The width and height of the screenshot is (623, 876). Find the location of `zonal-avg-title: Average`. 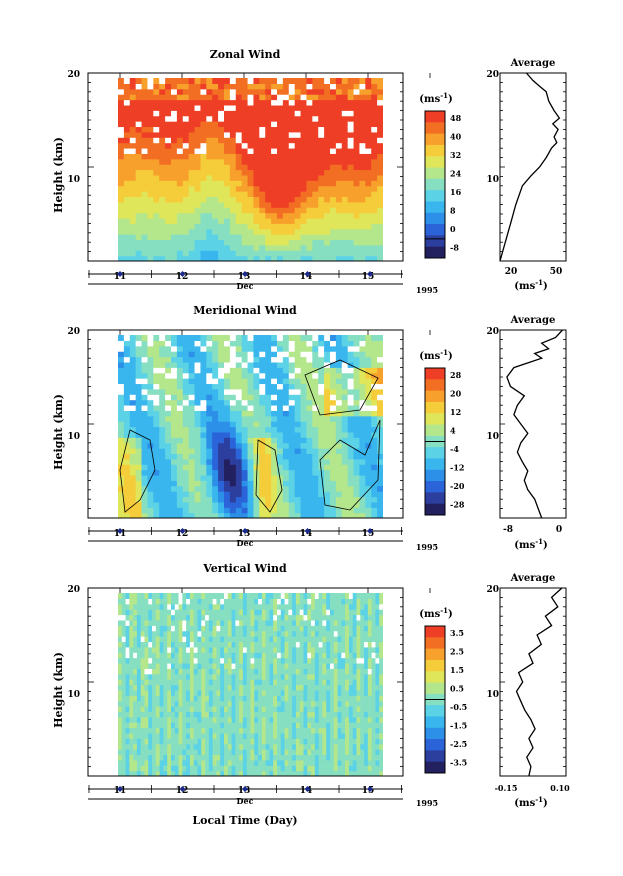

zonal-avg-title: Average is located at coordinates (533, 63).